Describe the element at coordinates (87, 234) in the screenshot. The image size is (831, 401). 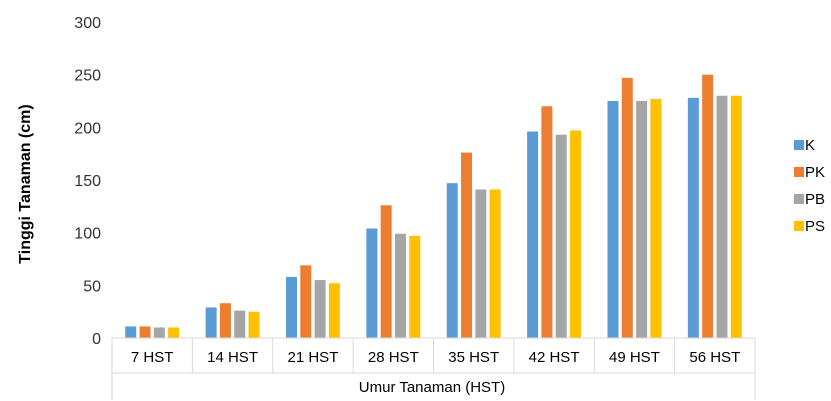
I see `y-tick-label: 100` at that location.